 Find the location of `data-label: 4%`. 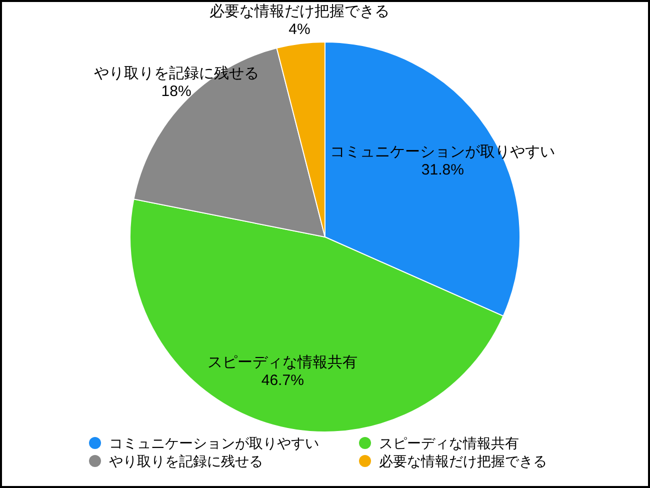

data-label: 4% is located at coordinates (299, 29).